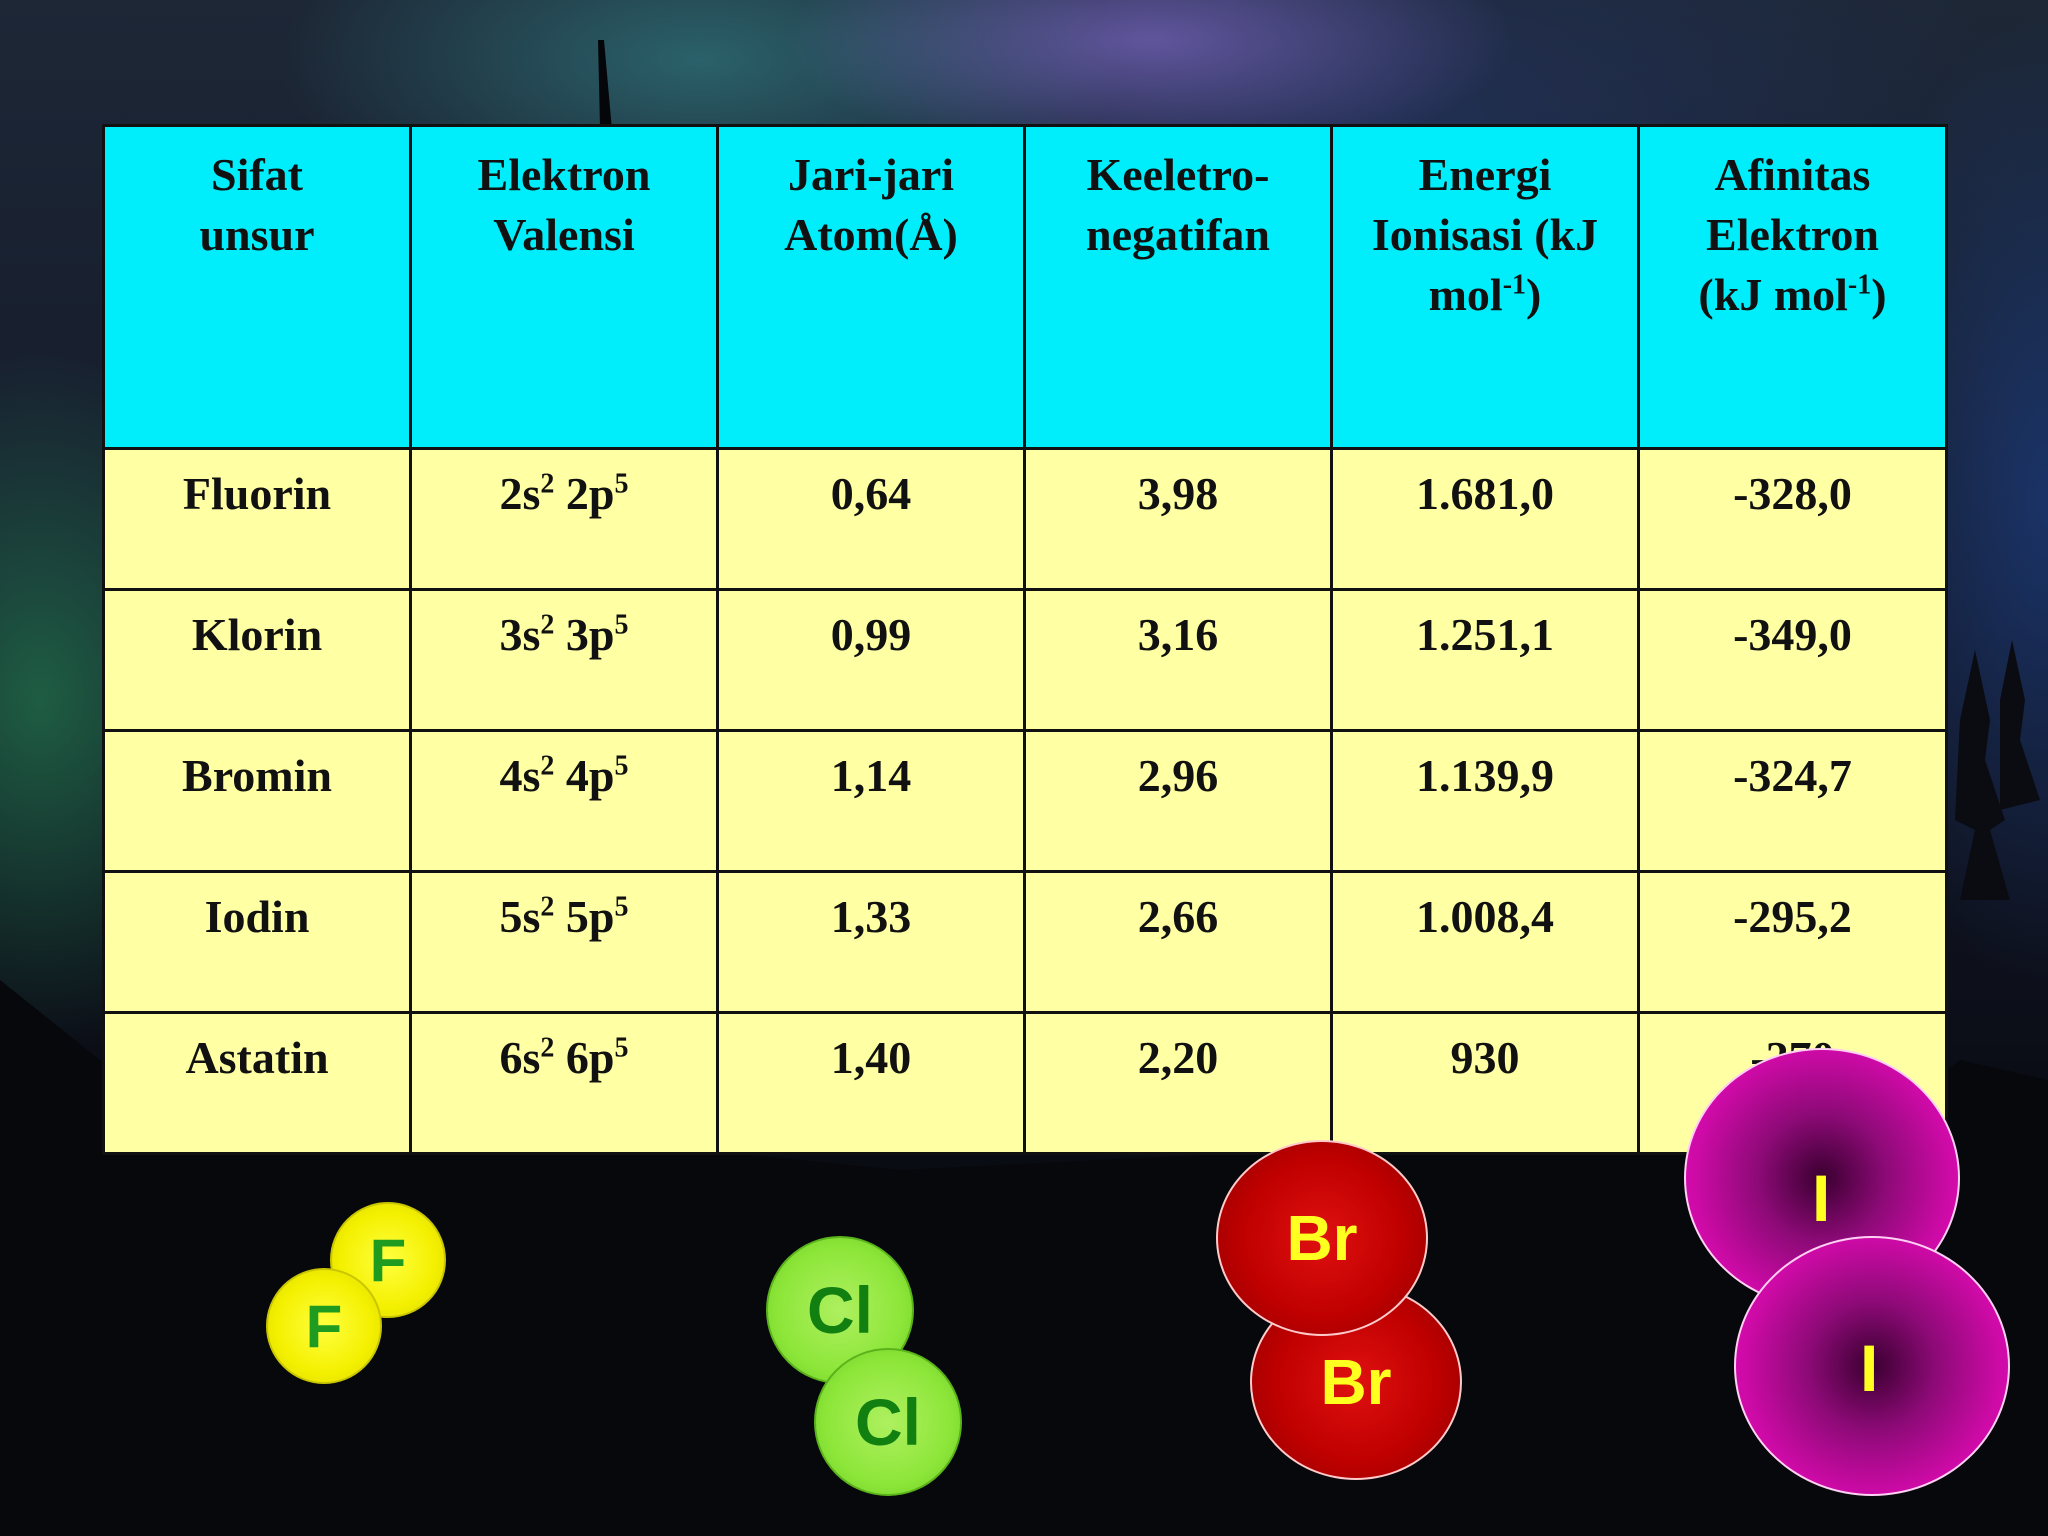 This screenshot has height=1536, width=2048. Describe the element at coordinates (564, 234) in the screenshot. I see `header-line: Valensi` at that location.